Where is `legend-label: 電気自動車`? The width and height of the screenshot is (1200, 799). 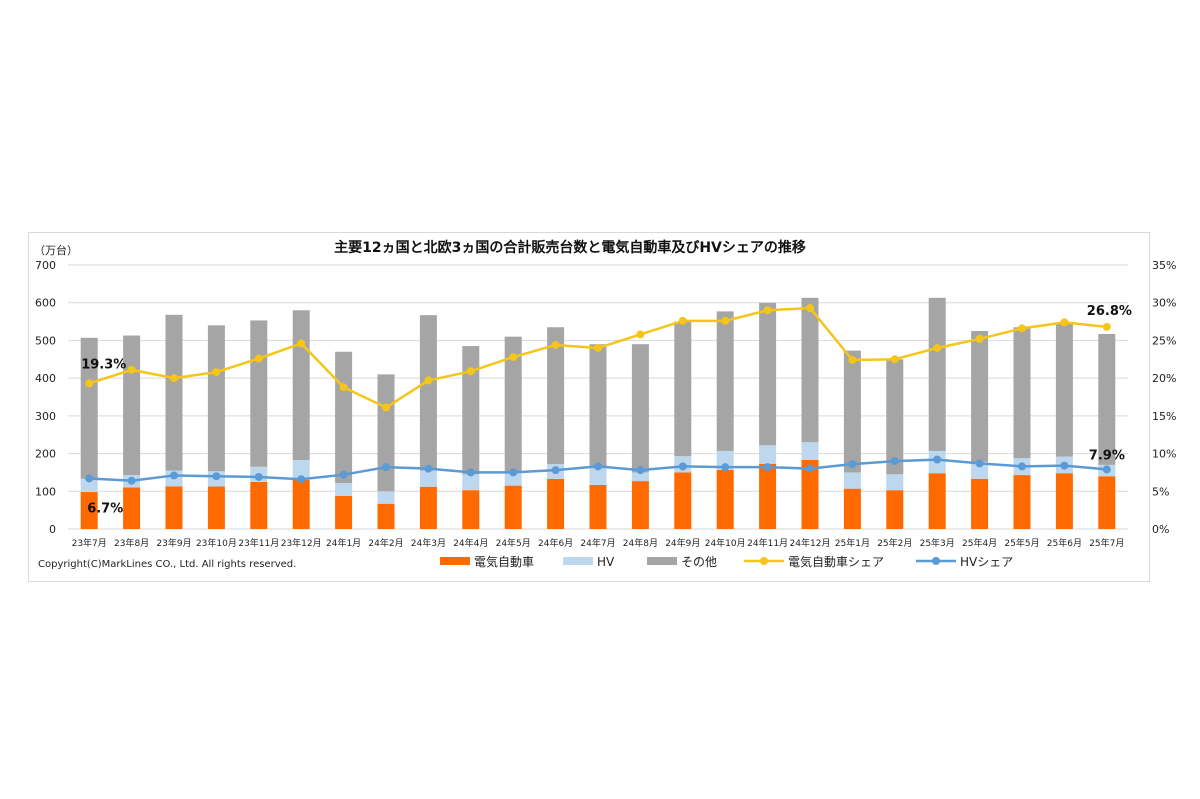 legend-label: 電気自動車 is located at coordinates (504, 561).